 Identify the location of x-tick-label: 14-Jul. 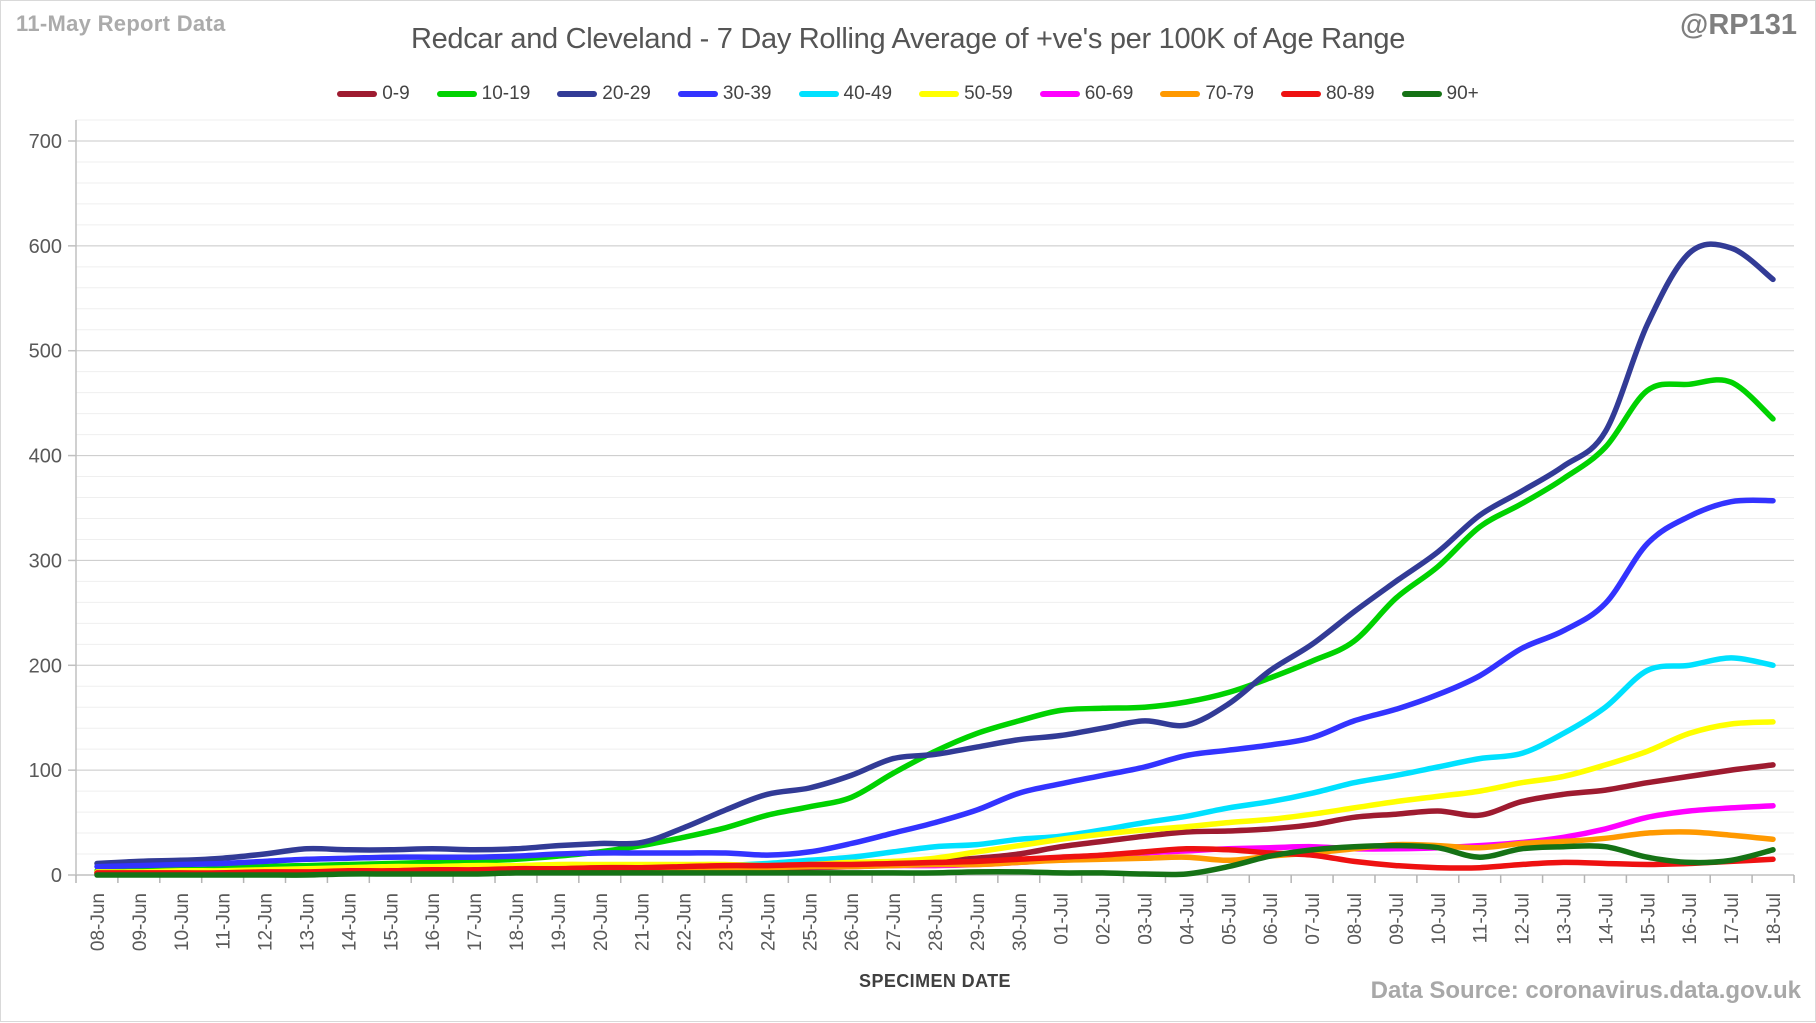
(1606, 919).